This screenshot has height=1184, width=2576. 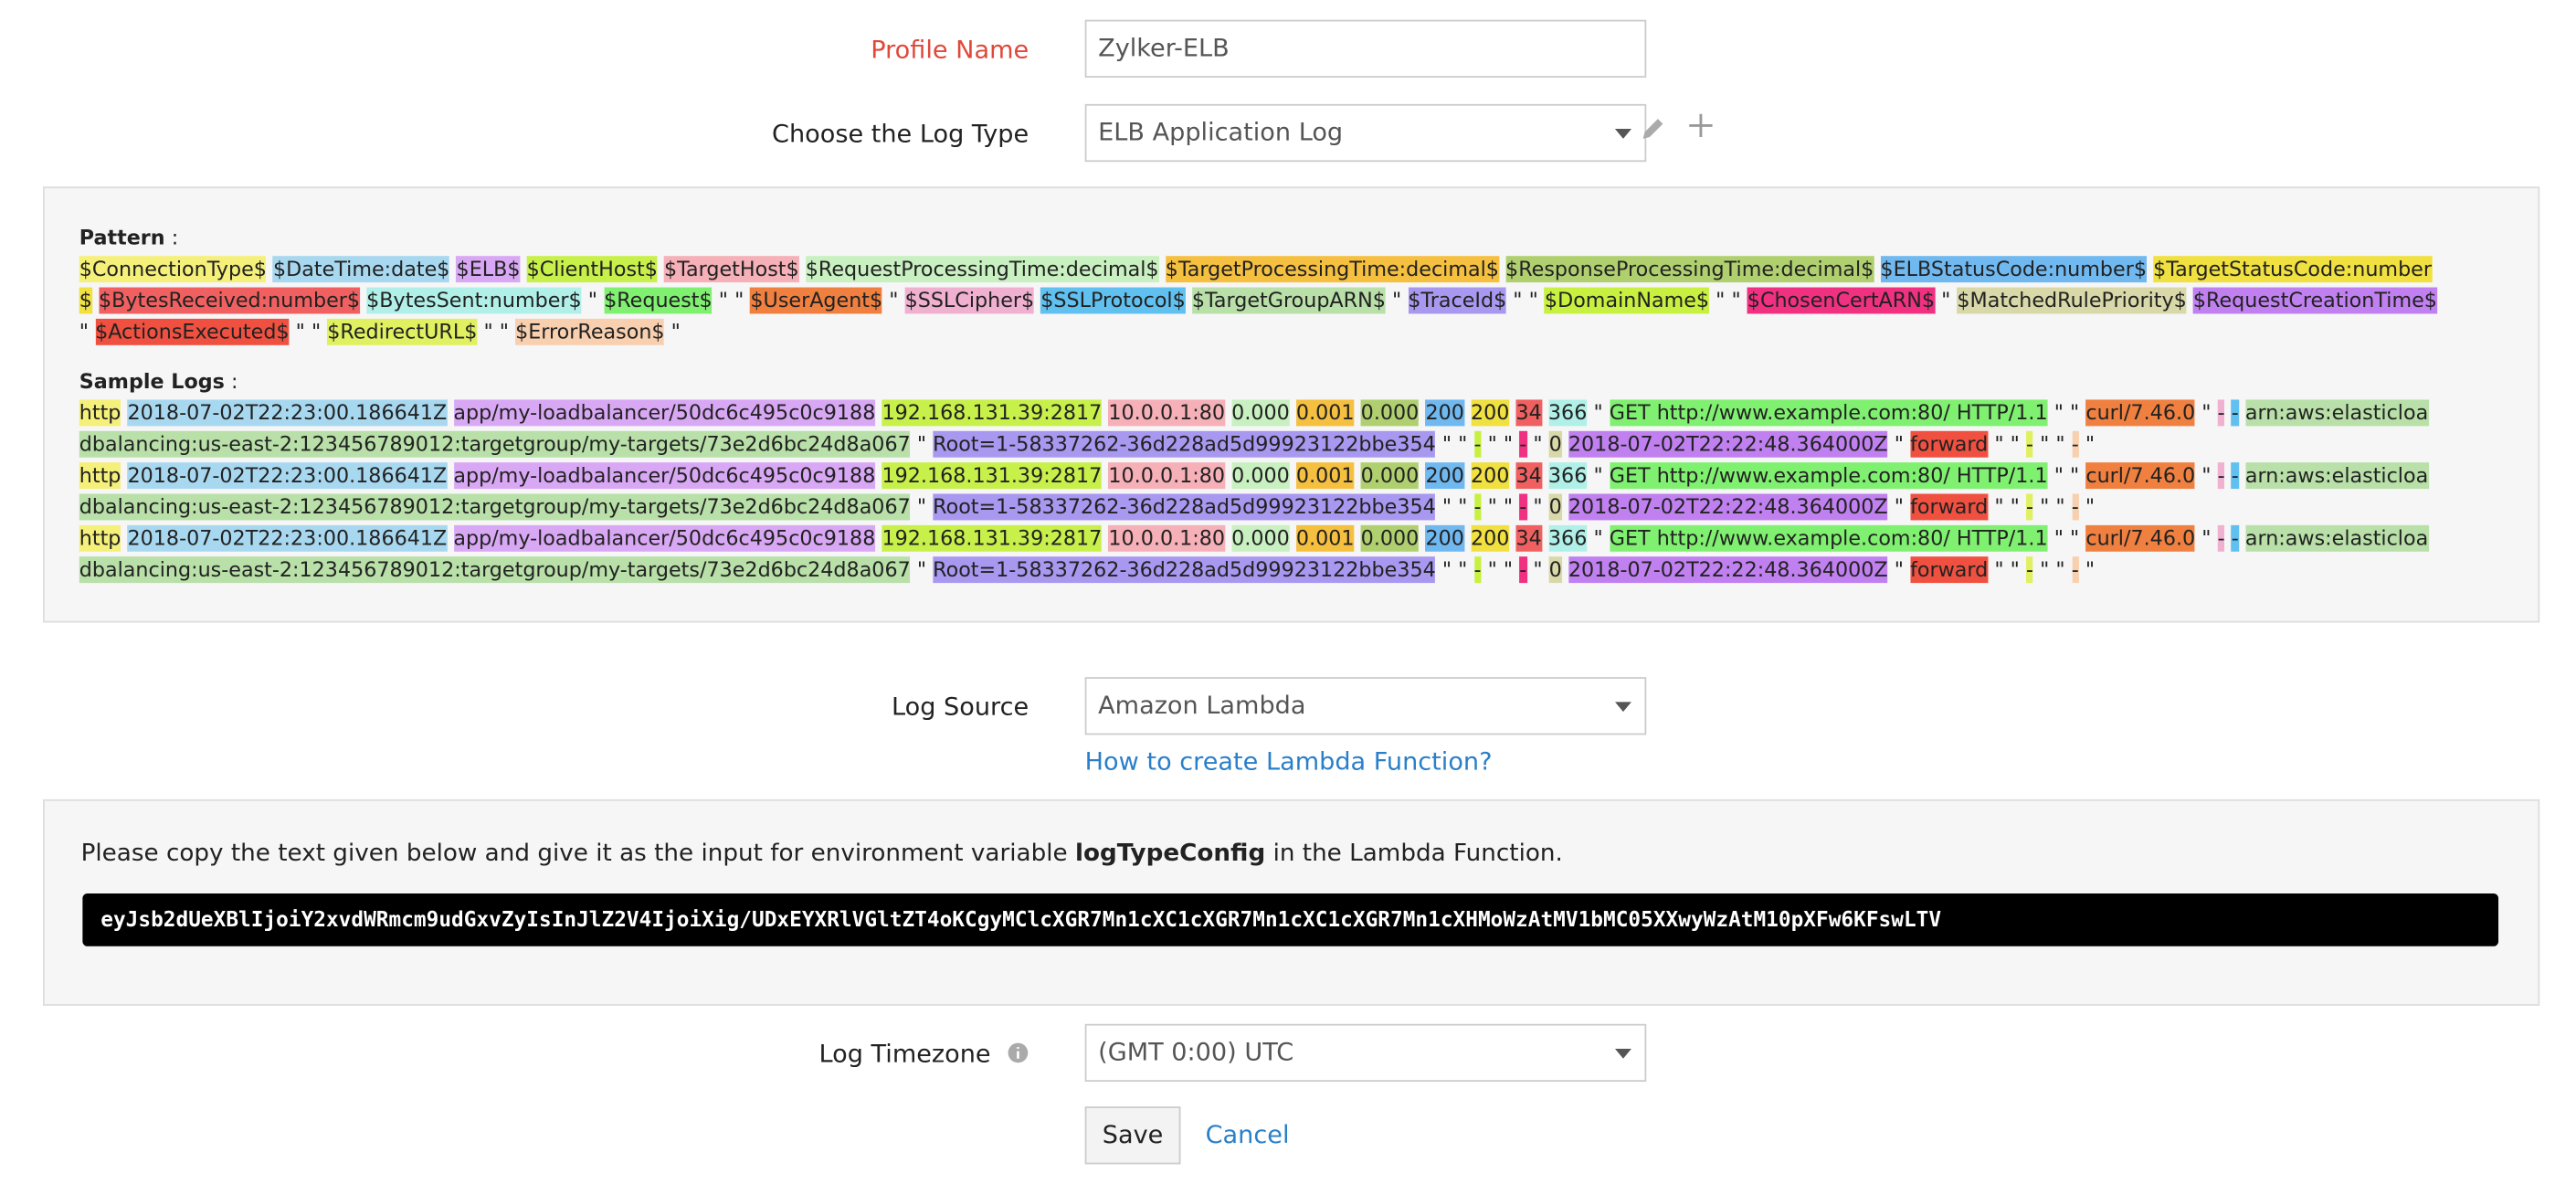 What do you see at coordinates (1623, 1053) in the screenshot?
I see `dropdown-arrow` at bounding box center [1623, 1053].